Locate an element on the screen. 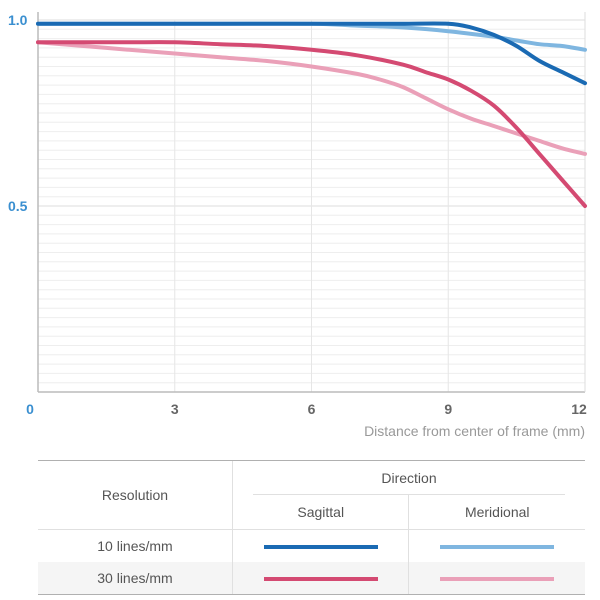  legend-row-label: 10 lines/mm is located at coordinates (135, 545).